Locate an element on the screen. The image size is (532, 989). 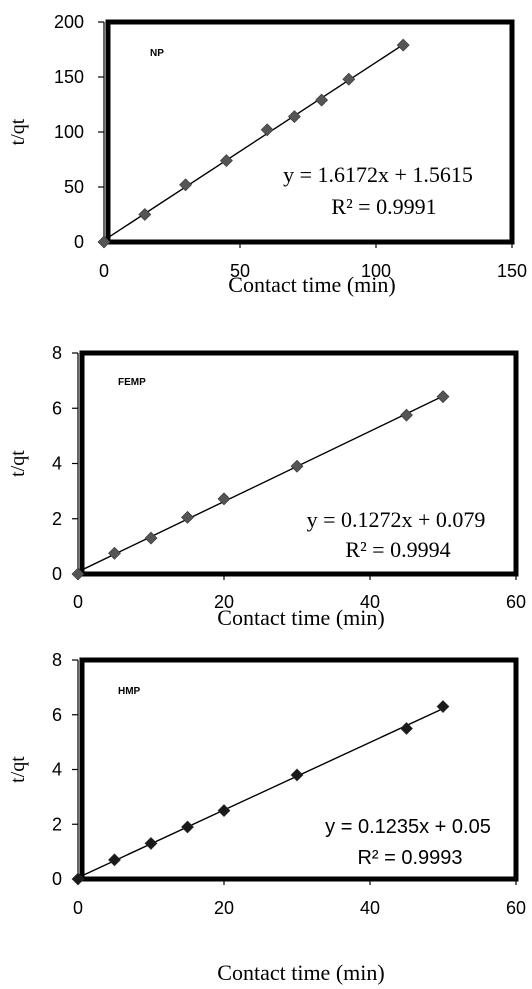
x-tick-label: 50 is located at coordinates (240, 271).